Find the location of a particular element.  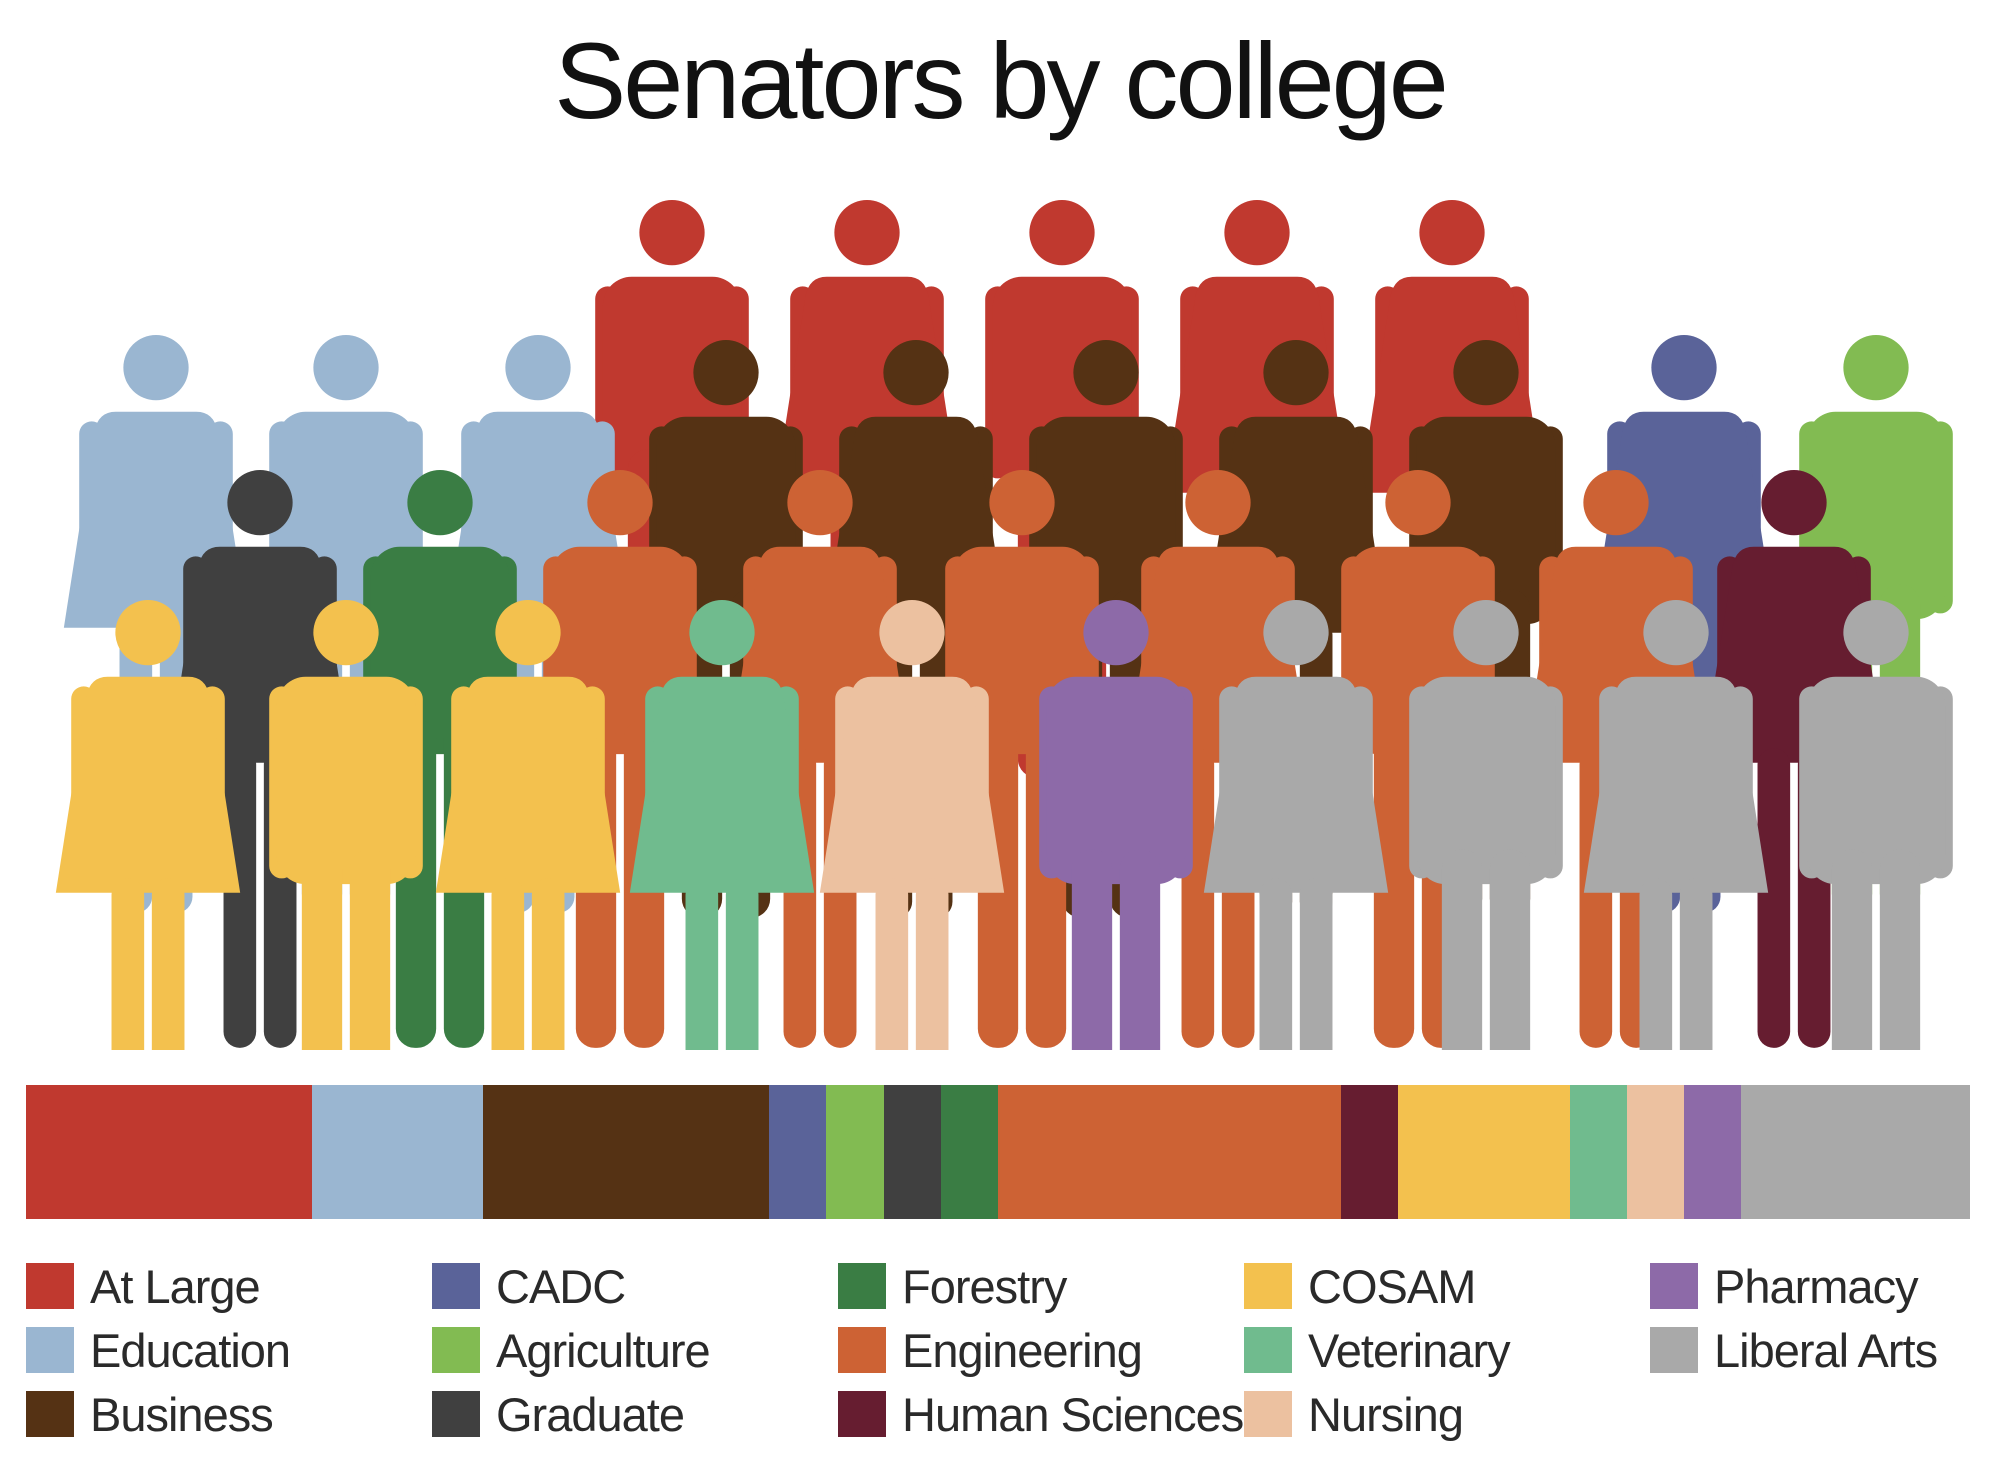

bar-segment-education is located at coordinates (397, 1152).